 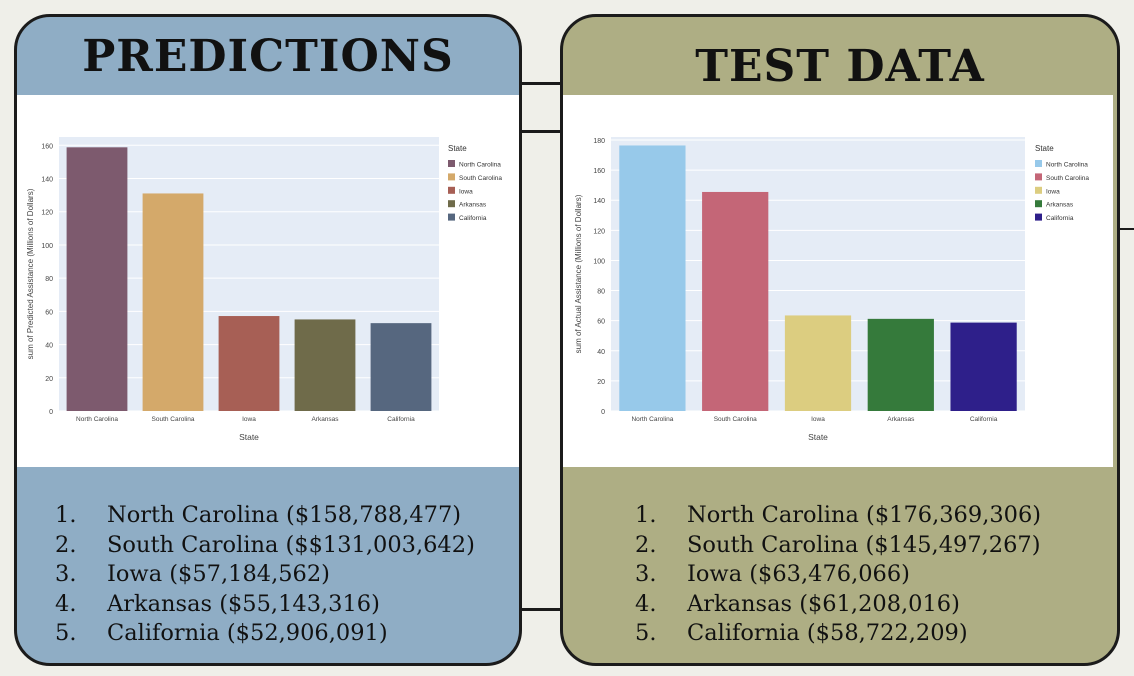 I want to click on y-tick-label: 120, so click(x=599, y=231).